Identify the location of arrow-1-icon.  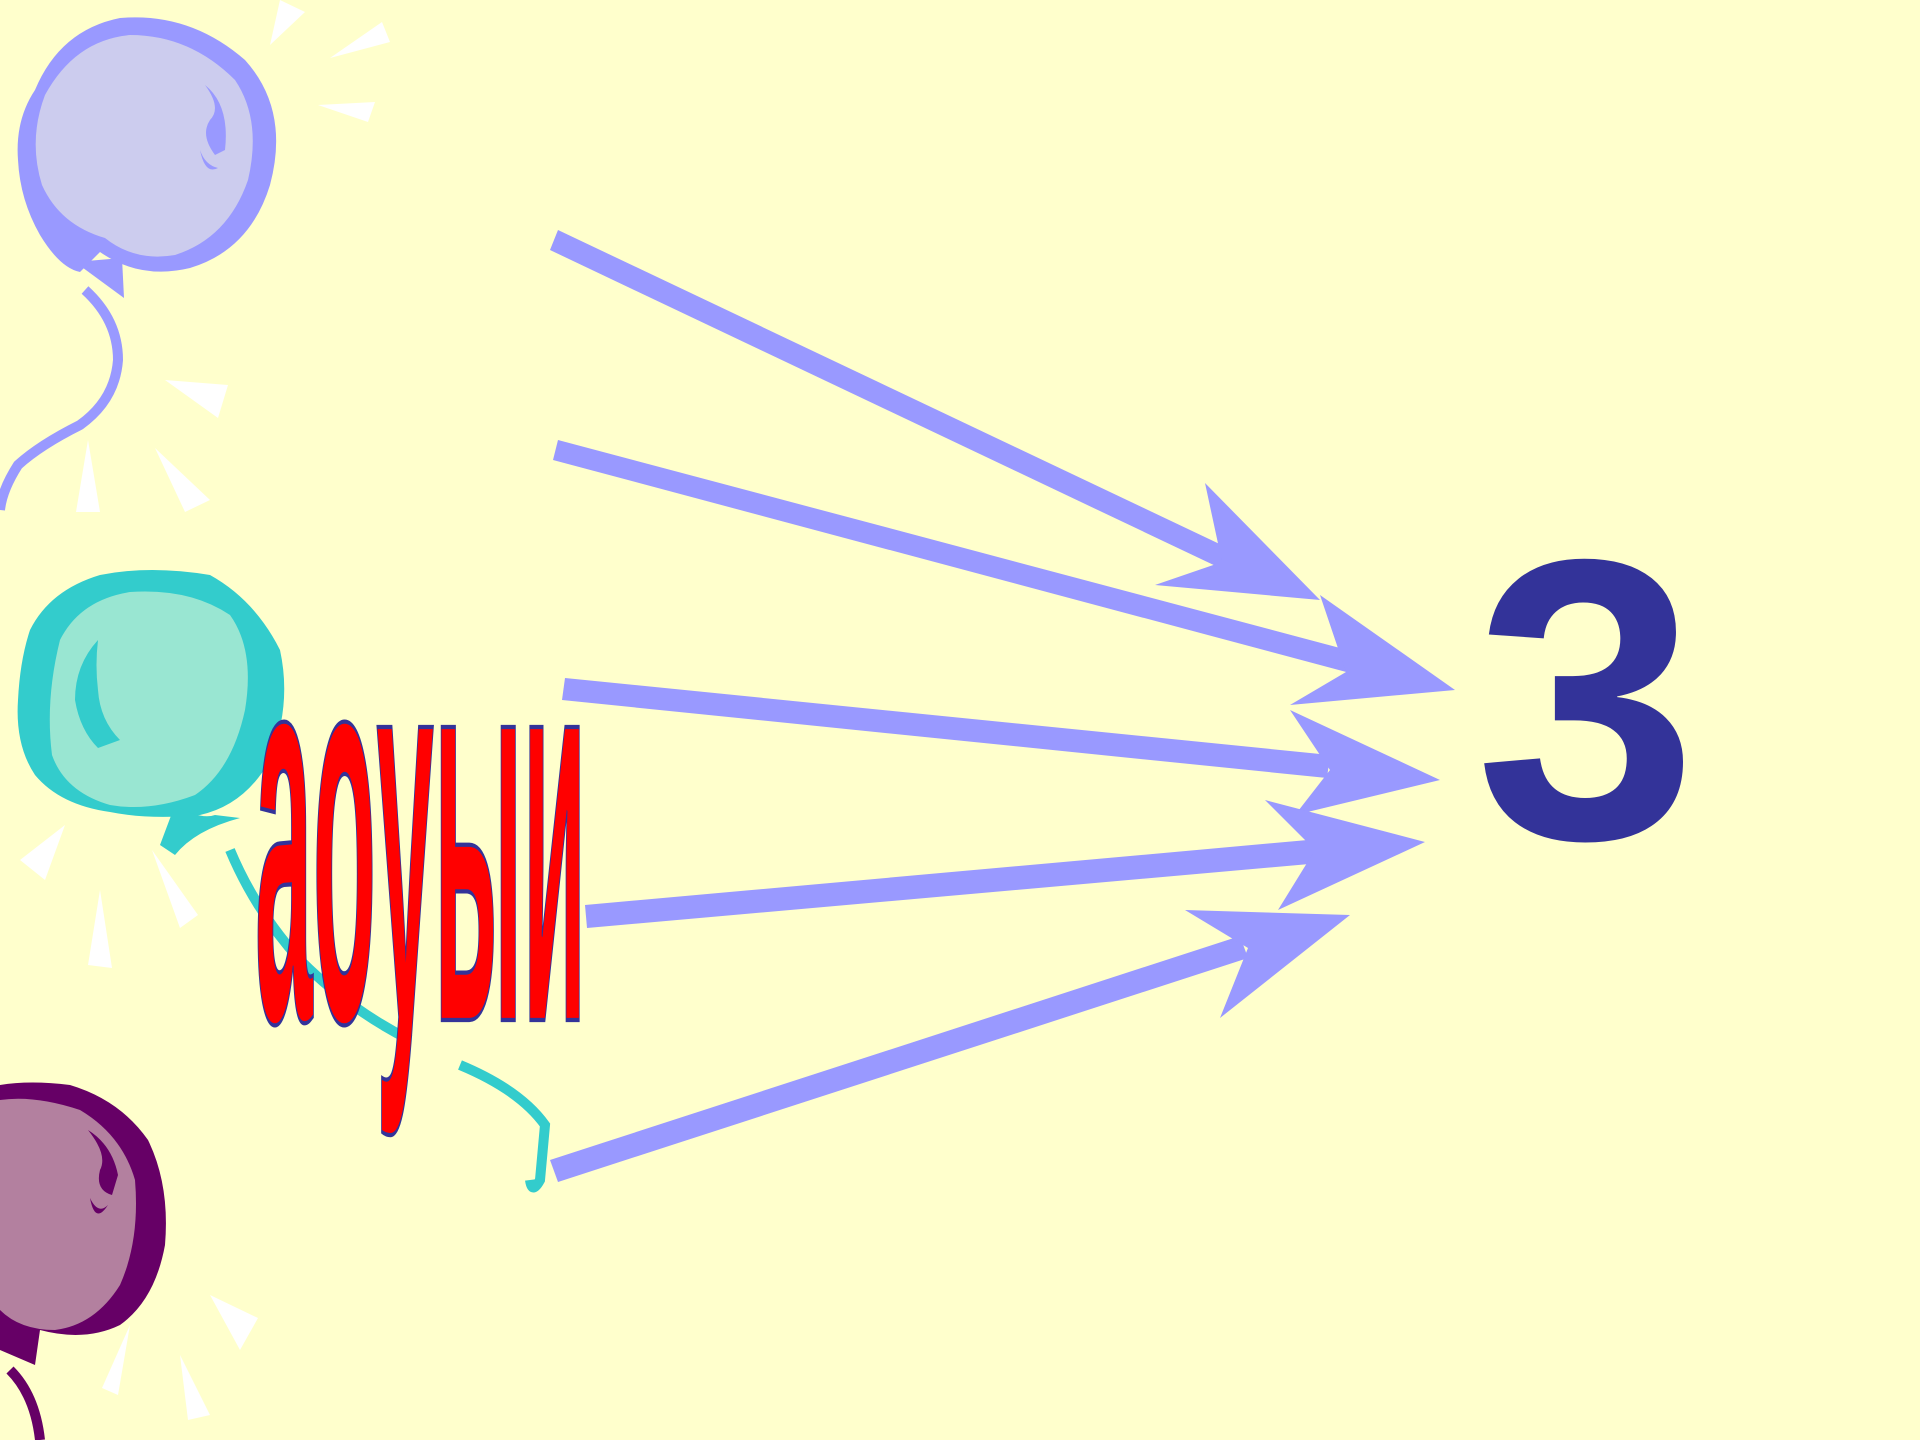
(935, 415).